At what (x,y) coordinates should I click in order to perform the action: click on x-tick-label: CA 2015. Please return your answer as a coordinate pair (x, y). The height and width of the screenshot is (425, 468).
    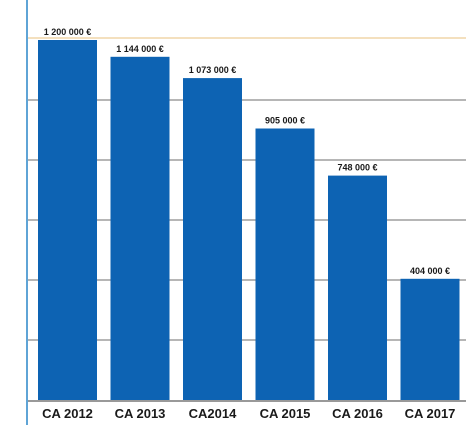
    Looking at the image, I should click on (285, 413).